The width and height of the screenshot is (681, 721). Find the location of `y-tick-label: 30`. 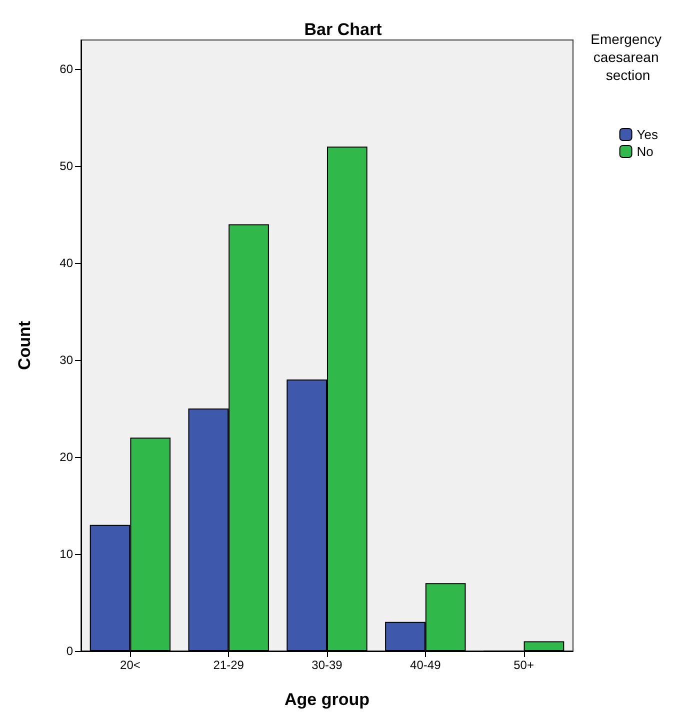

y-tick-label: 30 is located at coordinates (67, 360).